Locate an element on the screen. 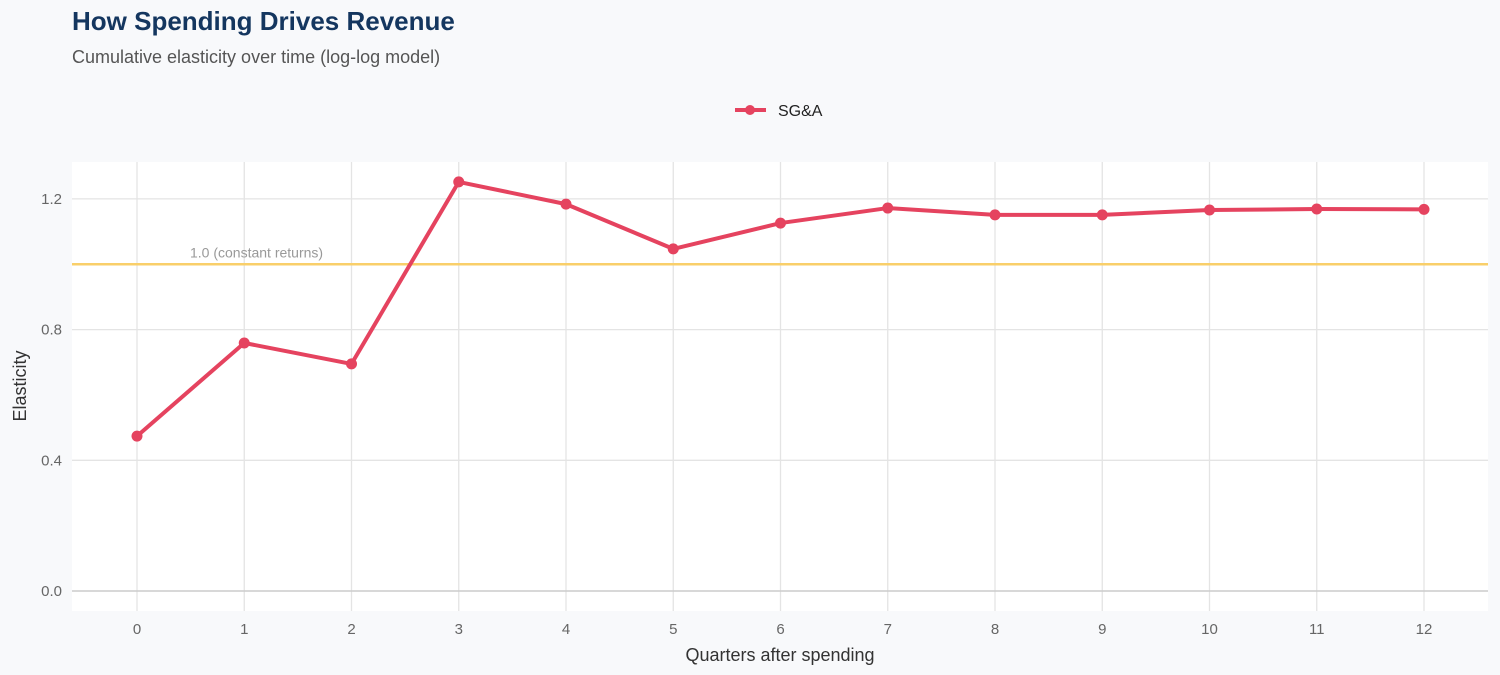  reference-line-group: 1.0 (constant returns) is located at coordinates (780, 255).